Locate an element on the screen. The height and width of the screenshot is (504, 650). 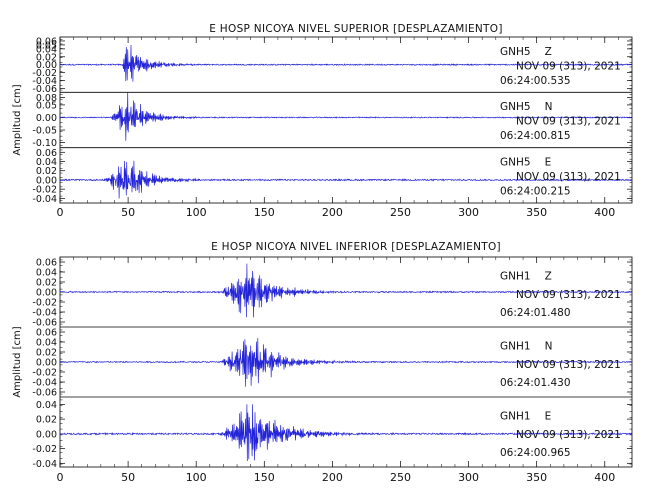
station-label: GNH5 E is located at coordinates (525, 162).